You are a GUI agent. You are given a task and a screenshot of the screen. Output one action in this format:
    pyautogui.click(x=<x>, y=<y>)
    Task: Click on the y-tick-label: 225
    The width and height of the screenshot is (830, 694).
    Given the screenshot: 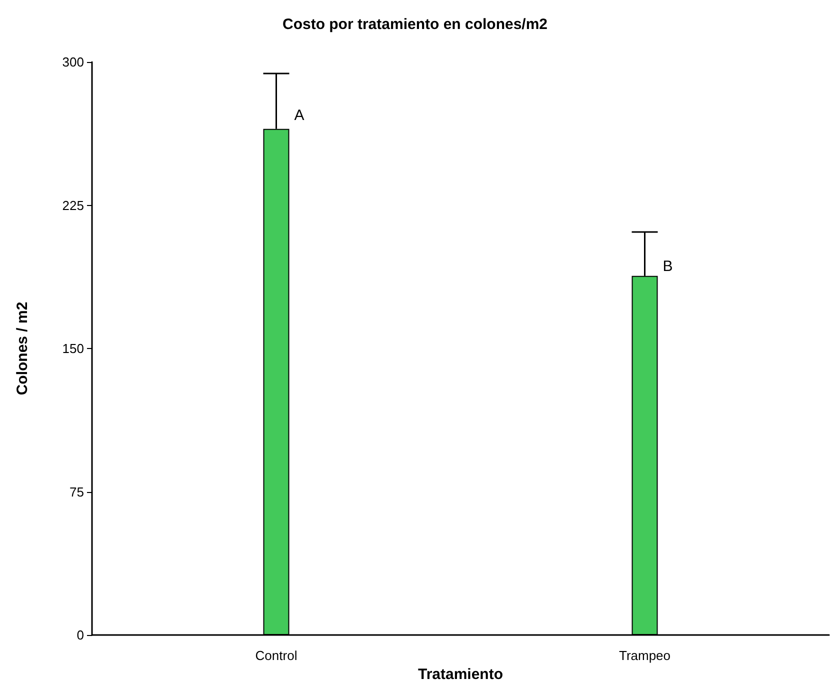 What is the action you would take?
    pyautogui.click(x=73, y=205)
    